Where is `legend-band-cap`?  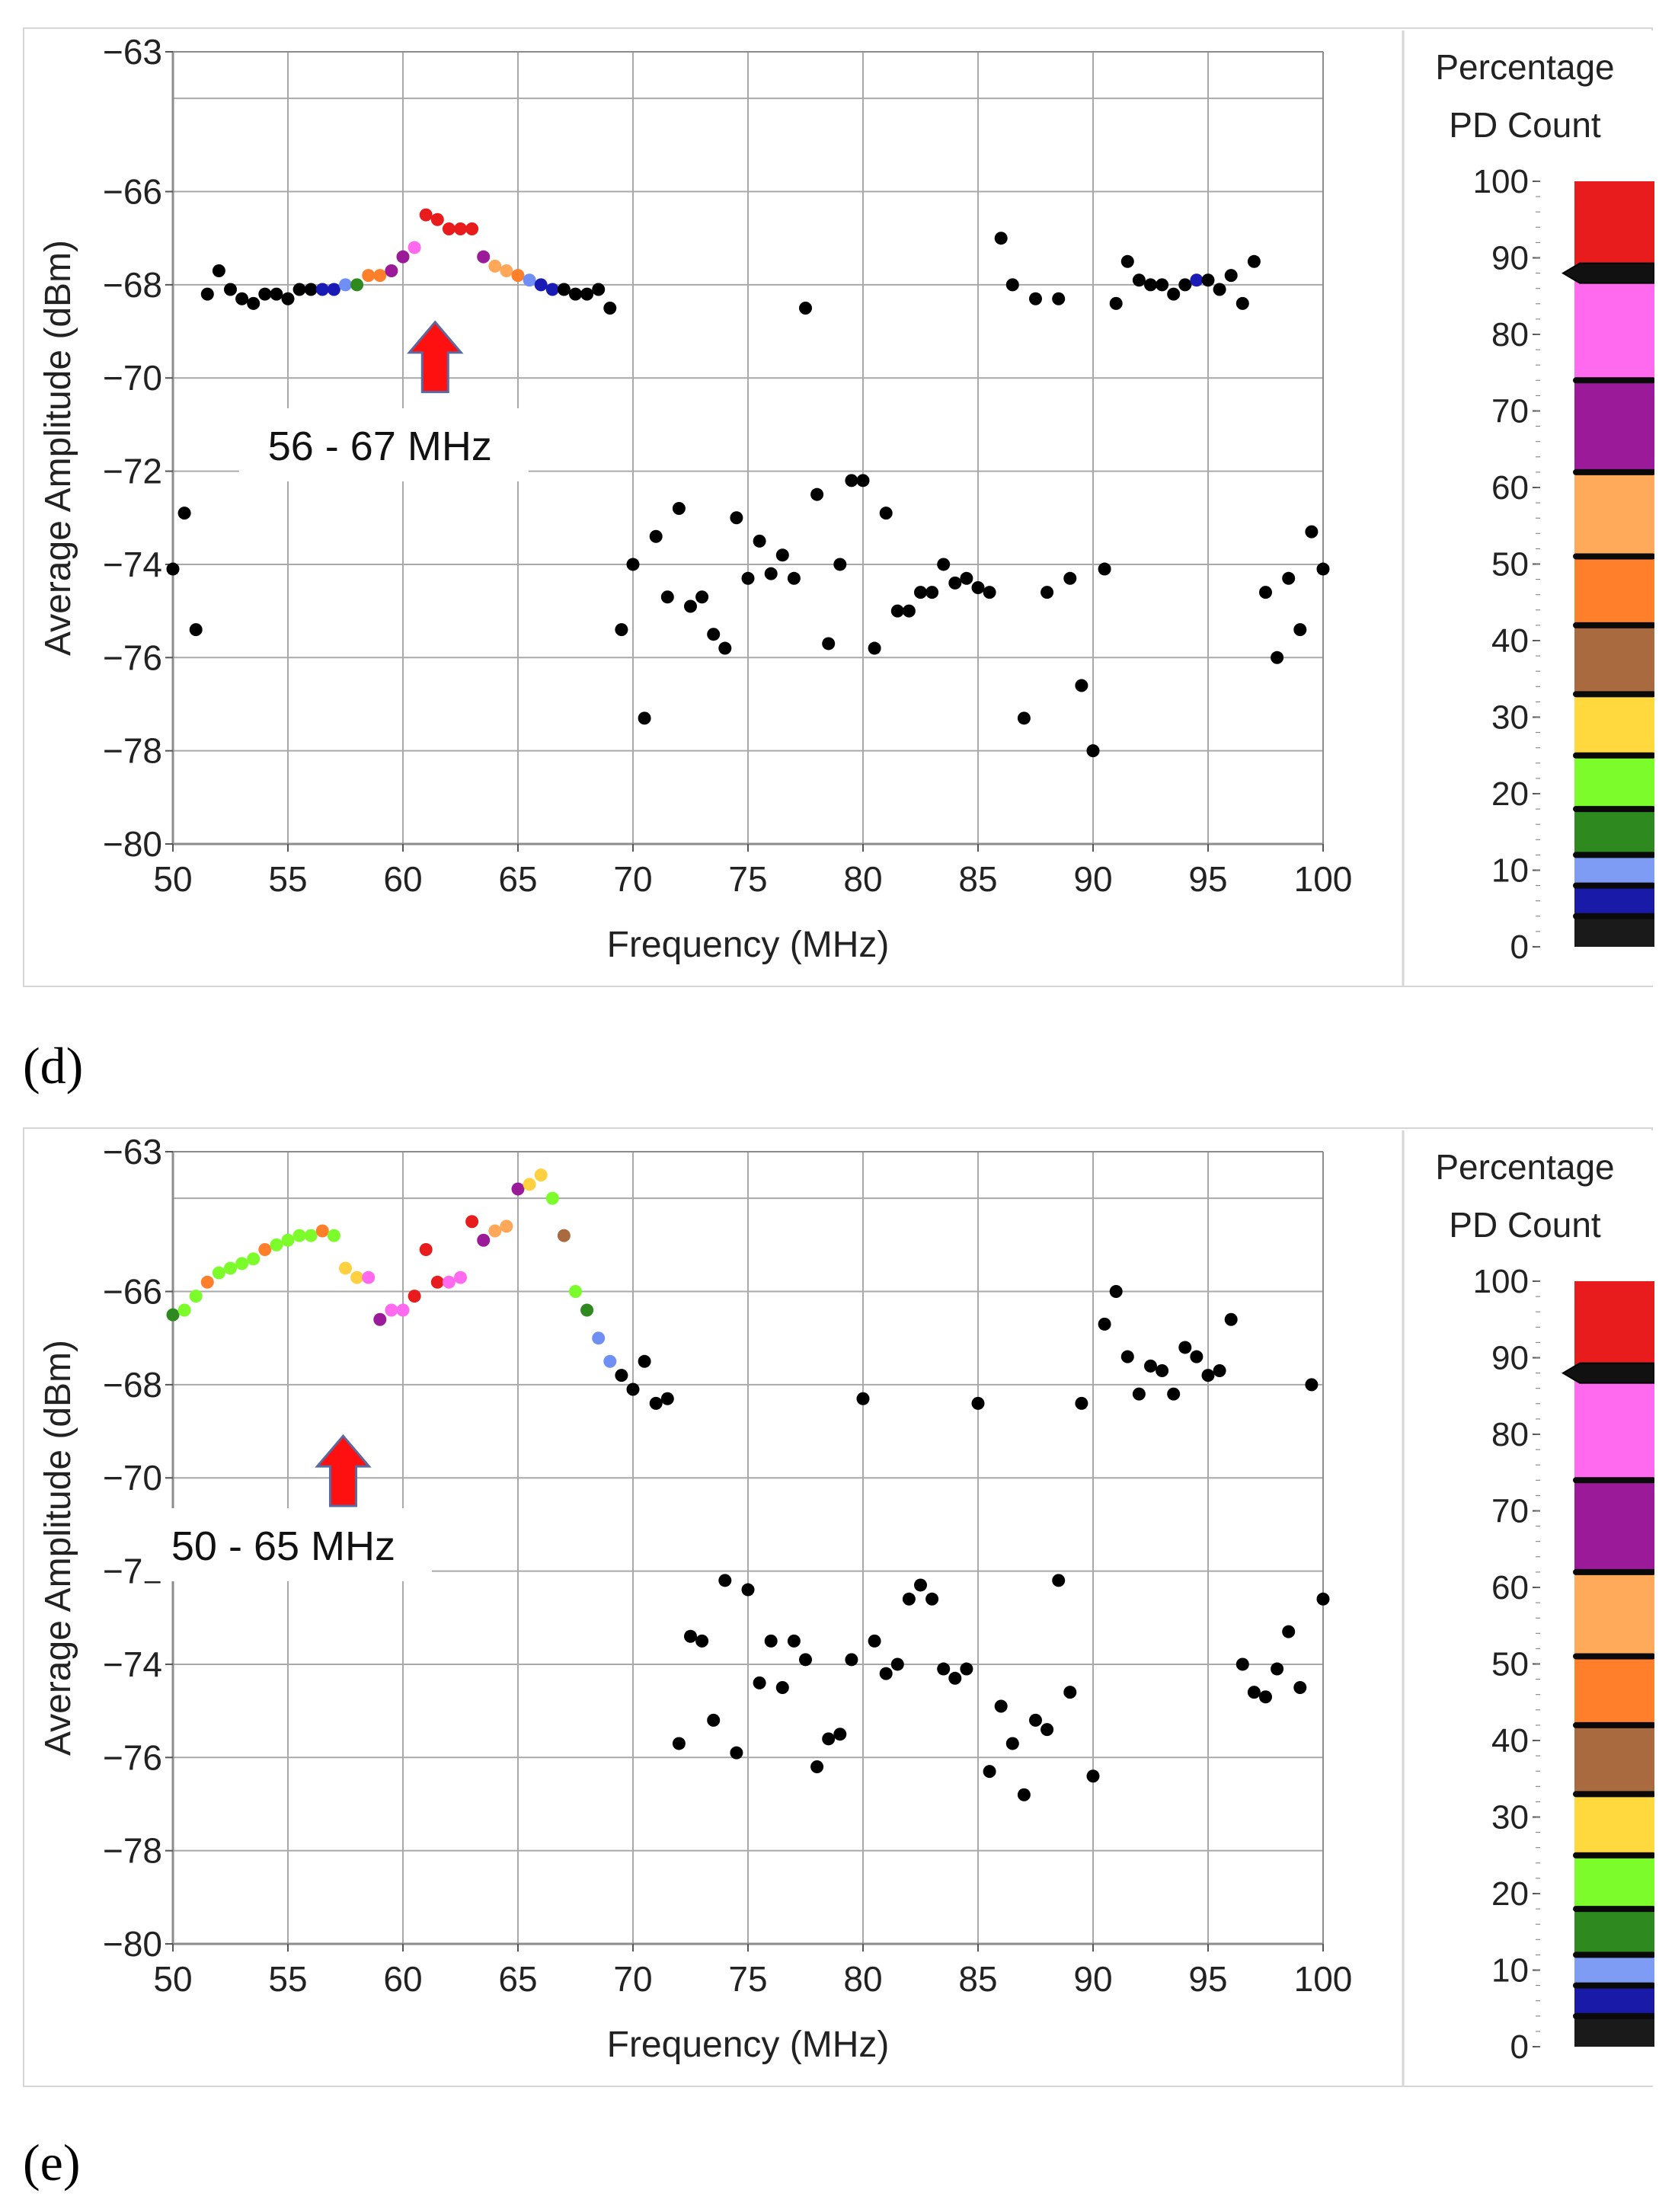 legend-band-cap is located at coordinates (1614, 1296).